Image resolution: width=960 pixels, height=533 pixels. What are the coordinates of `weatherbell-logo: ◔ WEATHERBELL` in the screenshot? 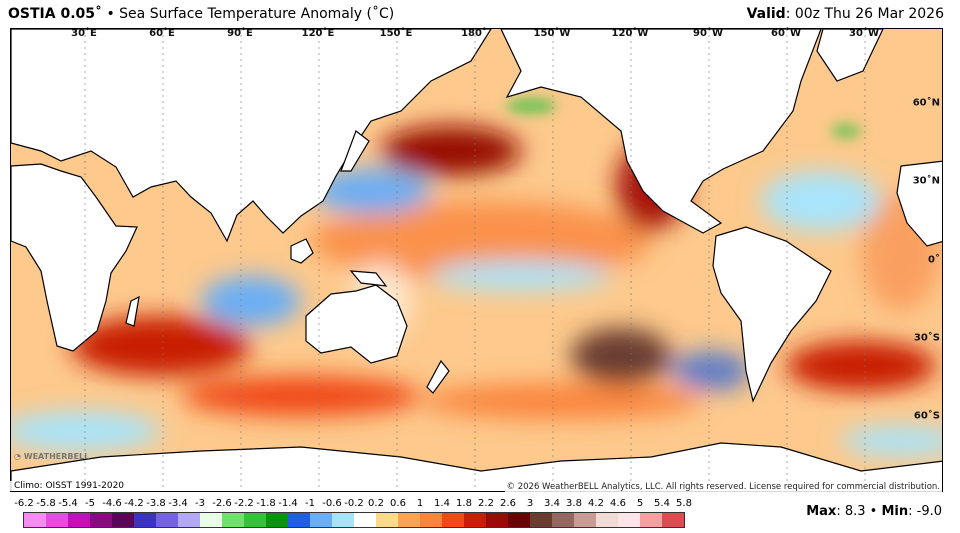 It's located at (52, 456).